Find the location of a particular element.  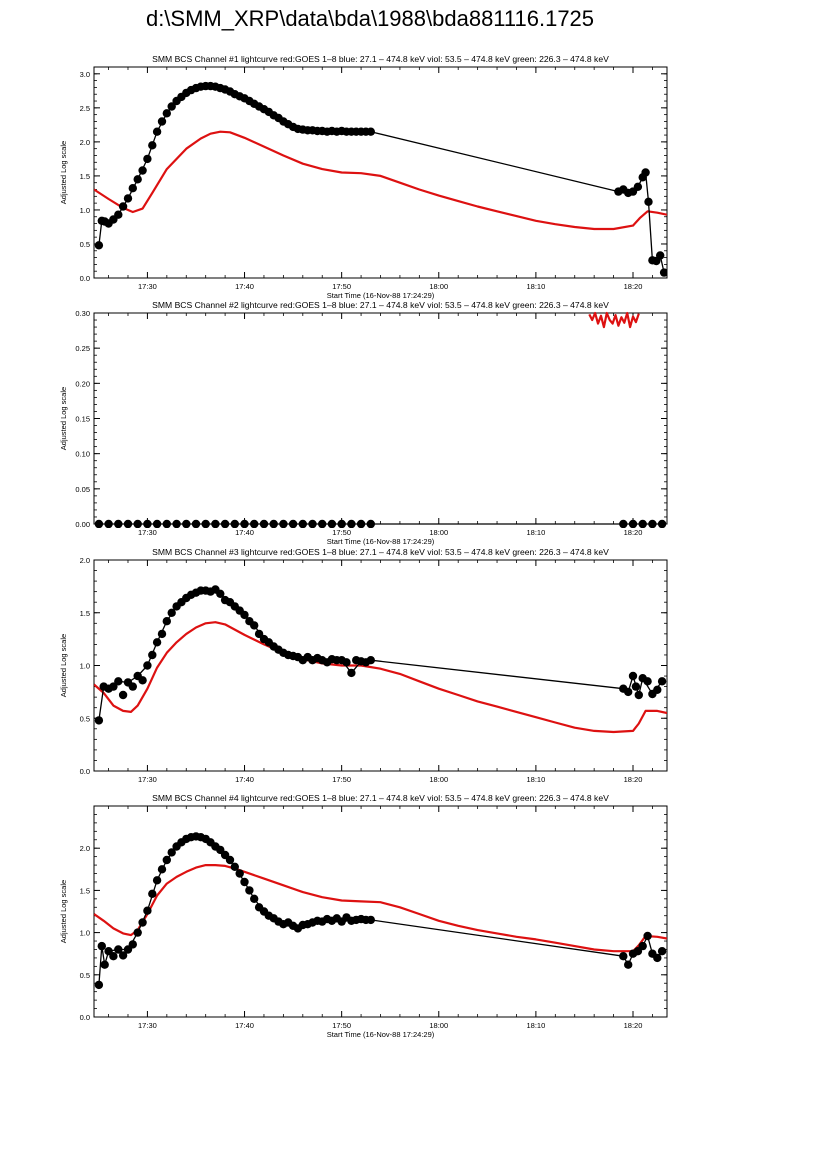

page-title: d:\SMM_XRP\data\bda\1988\bda881116.1725 is located at coordinates (370, 18).